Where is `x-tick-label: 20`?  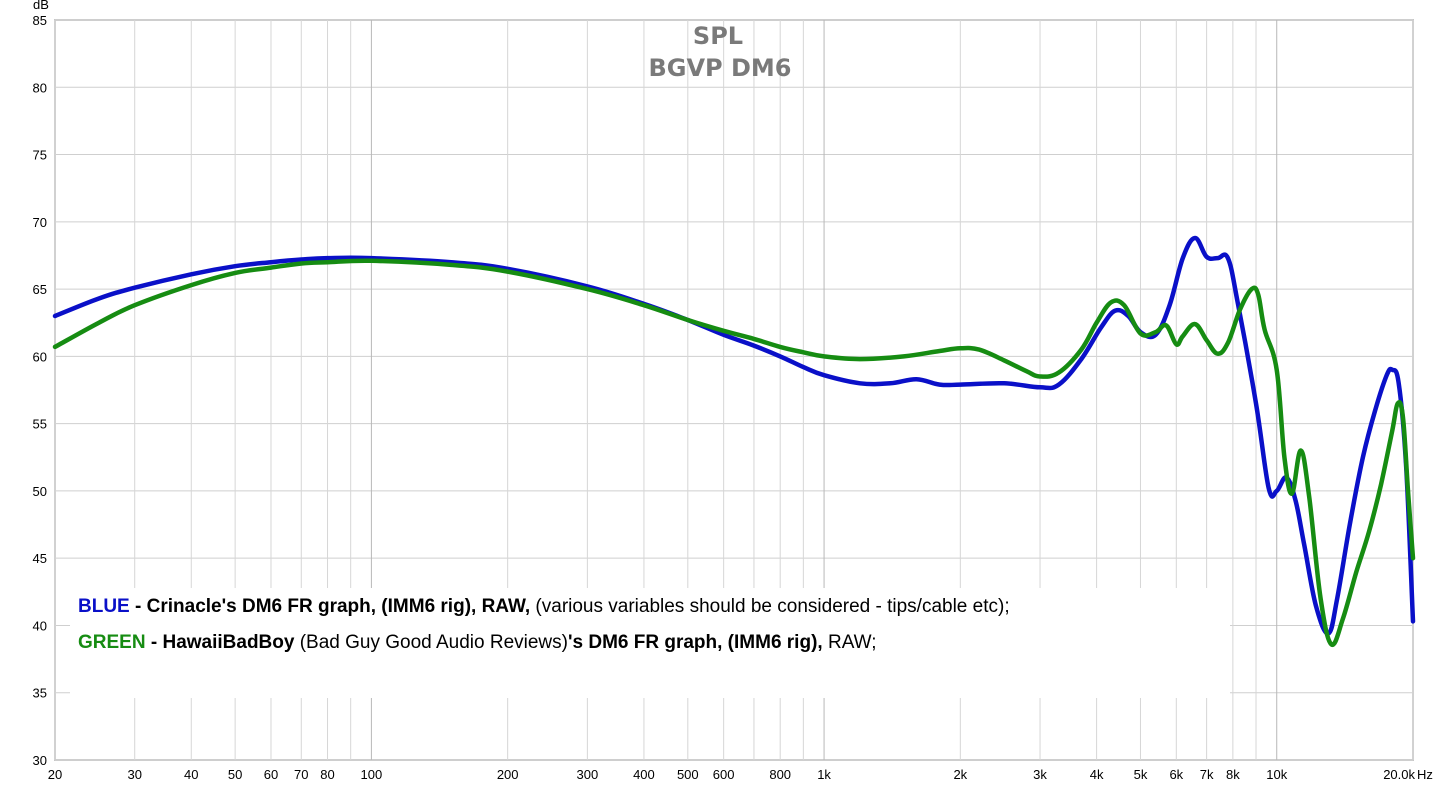 x-tick-label: 20 is located at coordinates (55, 774).